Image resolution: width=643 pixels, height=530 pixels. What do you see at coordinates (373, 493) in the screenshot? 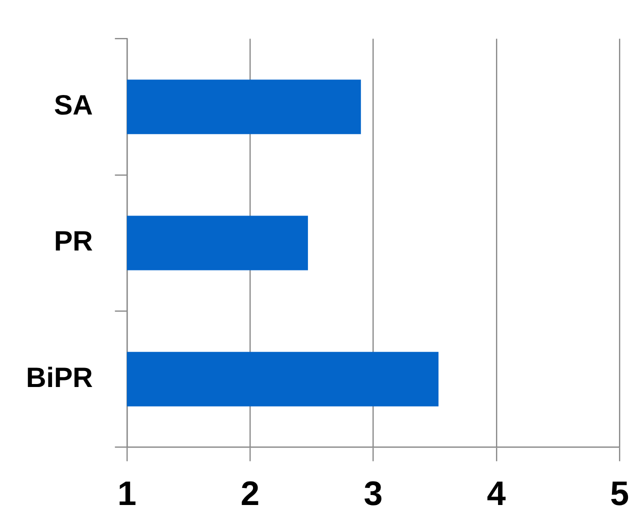
I see `x-tick-label: 3` at bounding box center [373, 493].